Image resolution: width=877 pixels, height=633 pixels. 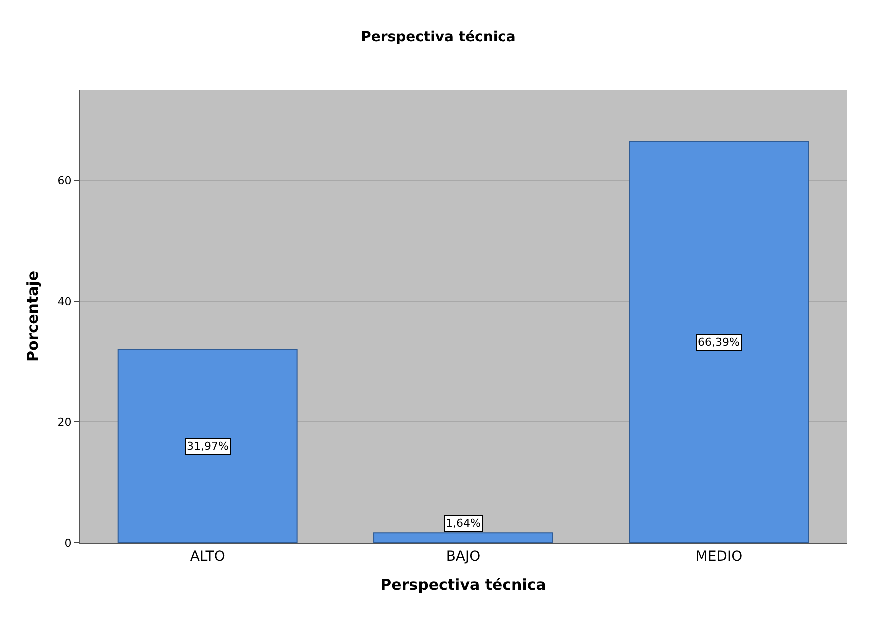 What do you see at coordinates (68, 543) in the screenshot?
I see `y-tick-label: 0` at bounding box center [68, 543].